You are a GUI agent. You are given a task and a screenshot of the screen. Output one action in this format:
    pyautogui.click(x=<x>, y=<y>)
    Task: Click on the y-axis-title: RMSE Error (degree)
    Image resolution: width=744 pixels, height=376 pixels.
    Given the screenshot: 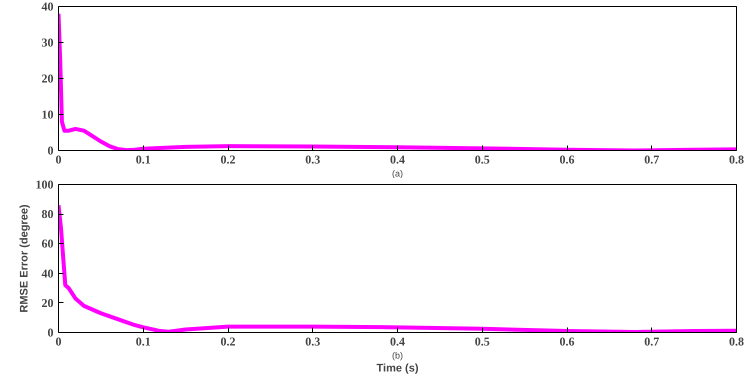 What is the action you would take?
    pyautogui.click(x=24, y=258)
    